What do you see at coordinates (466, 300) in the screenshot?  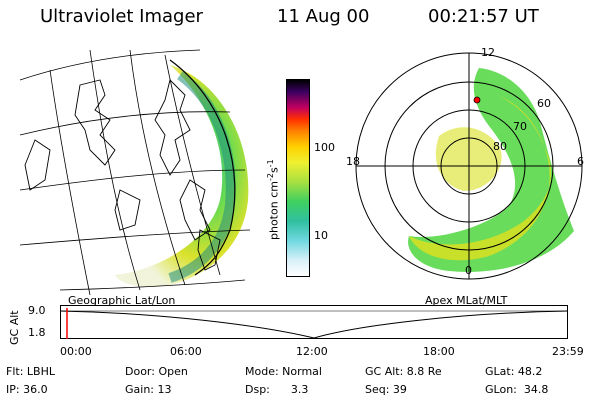 I see `apex-label: Apex MLat/MLT` at bounding box center [466, 300].